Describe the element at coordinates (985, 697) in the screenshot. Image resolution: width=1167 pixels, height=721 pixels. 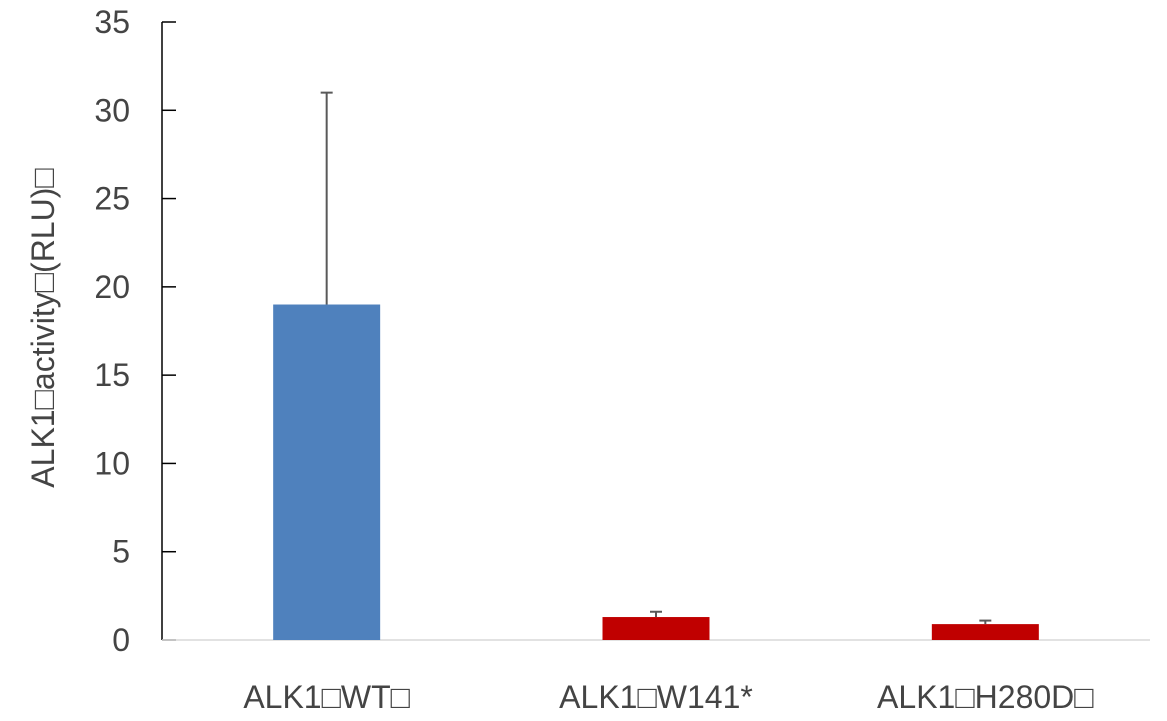
I see `x-tick-label: ALK1□H280D□` at that location.